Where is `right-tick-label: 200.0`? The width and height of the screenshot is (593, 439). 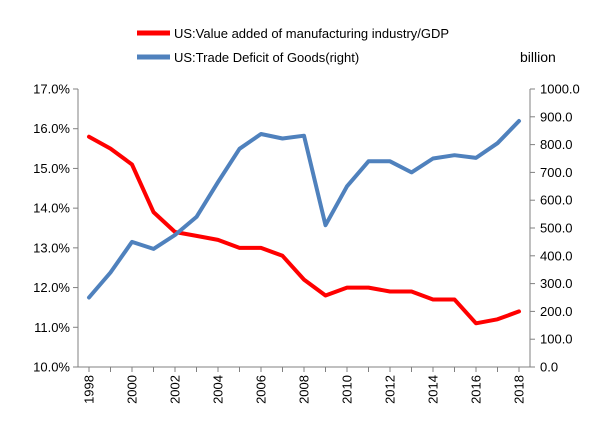
right-tick-label: 200.0 is located at coordinates (556, 311).